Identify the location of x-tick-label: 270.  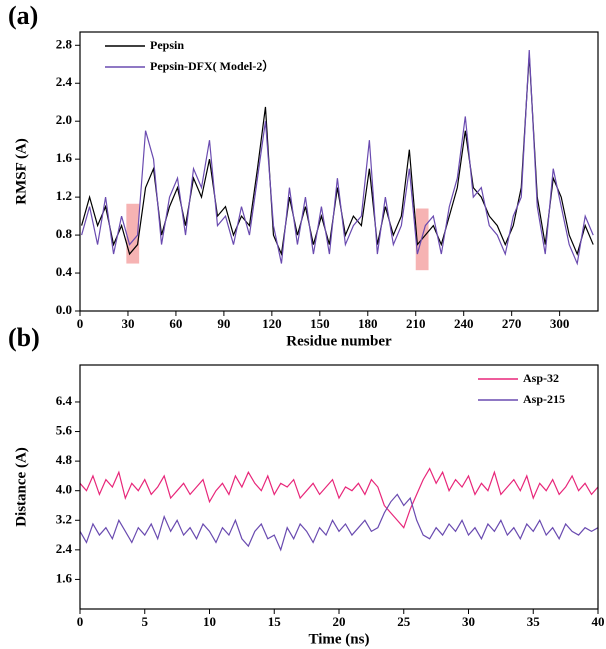
(512, 323).